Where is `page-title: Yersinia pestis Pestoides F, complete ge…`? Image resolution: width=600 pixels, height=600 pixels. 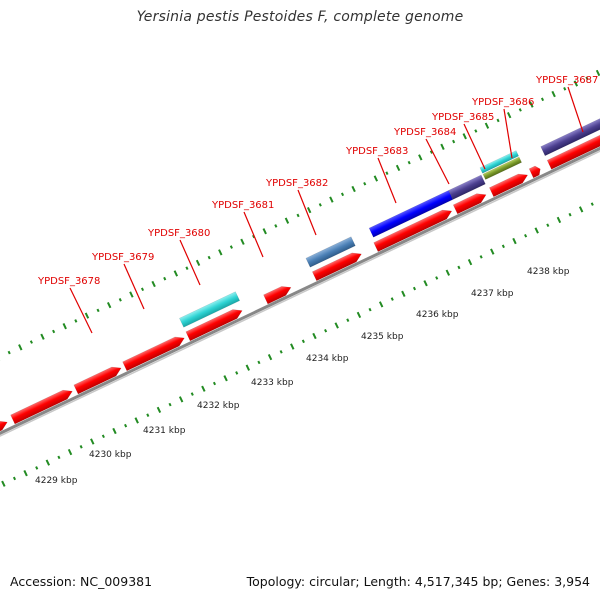 page-title: Yersinia pestis Pestoides F, complete ge… is located at coordinates (300, 17).